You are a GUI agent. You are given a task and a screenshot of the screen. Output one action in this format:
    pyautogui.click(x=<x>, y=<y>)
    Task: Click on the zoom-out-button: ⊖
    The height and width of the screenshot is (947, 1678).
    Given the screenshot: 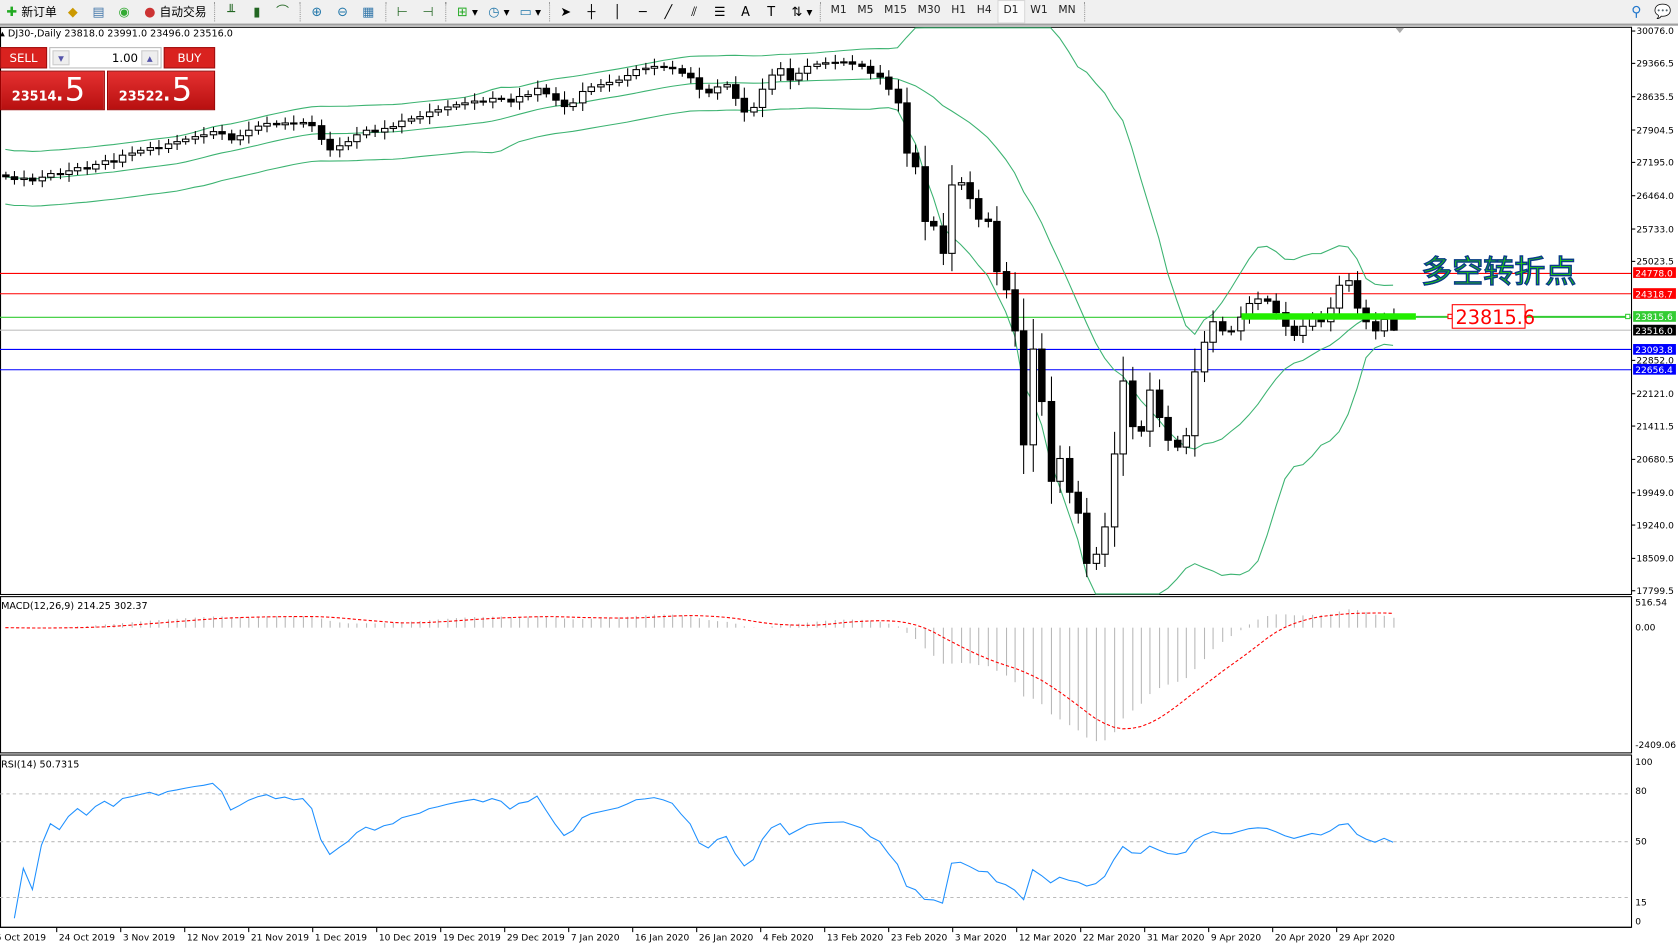 What is the action you would take?
    pyautogui.click(x=344, y=11)
    